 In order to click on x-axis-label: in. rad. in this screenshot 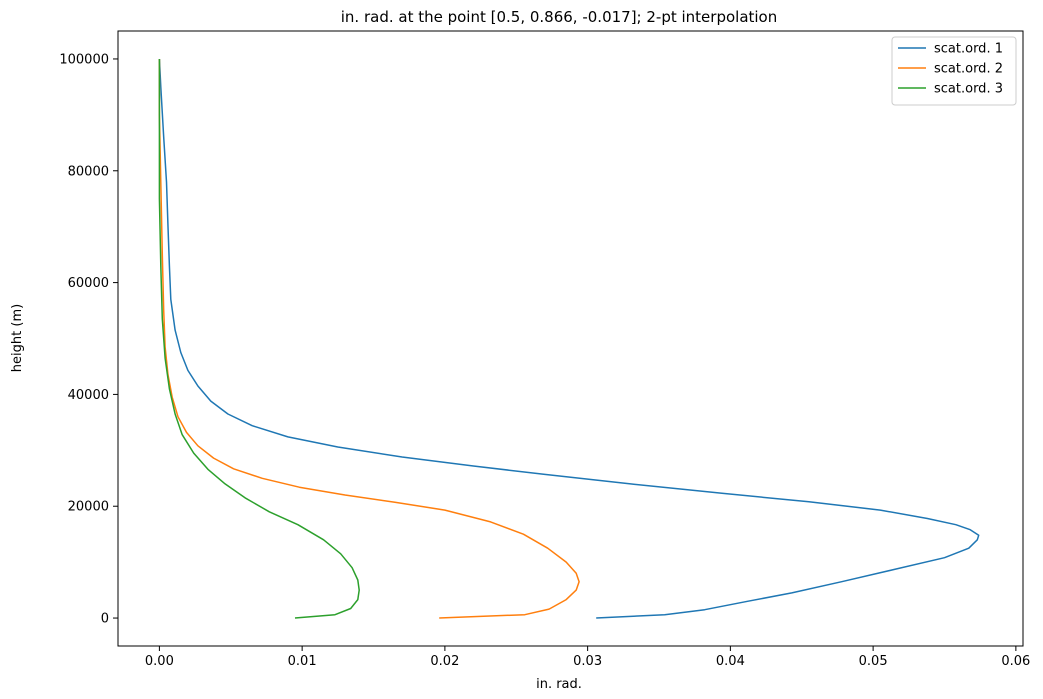, I will do `click(559, 684)`.